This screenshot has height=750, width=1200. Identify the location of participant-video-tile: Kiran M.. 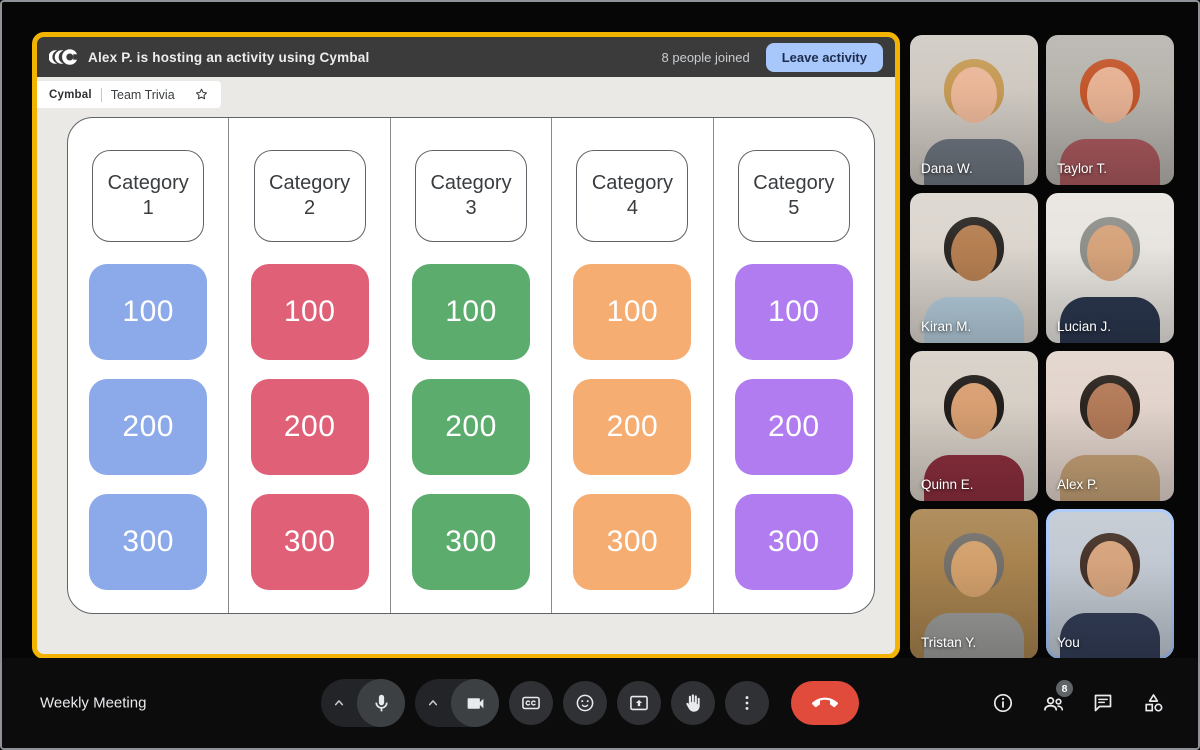
(974, 268).